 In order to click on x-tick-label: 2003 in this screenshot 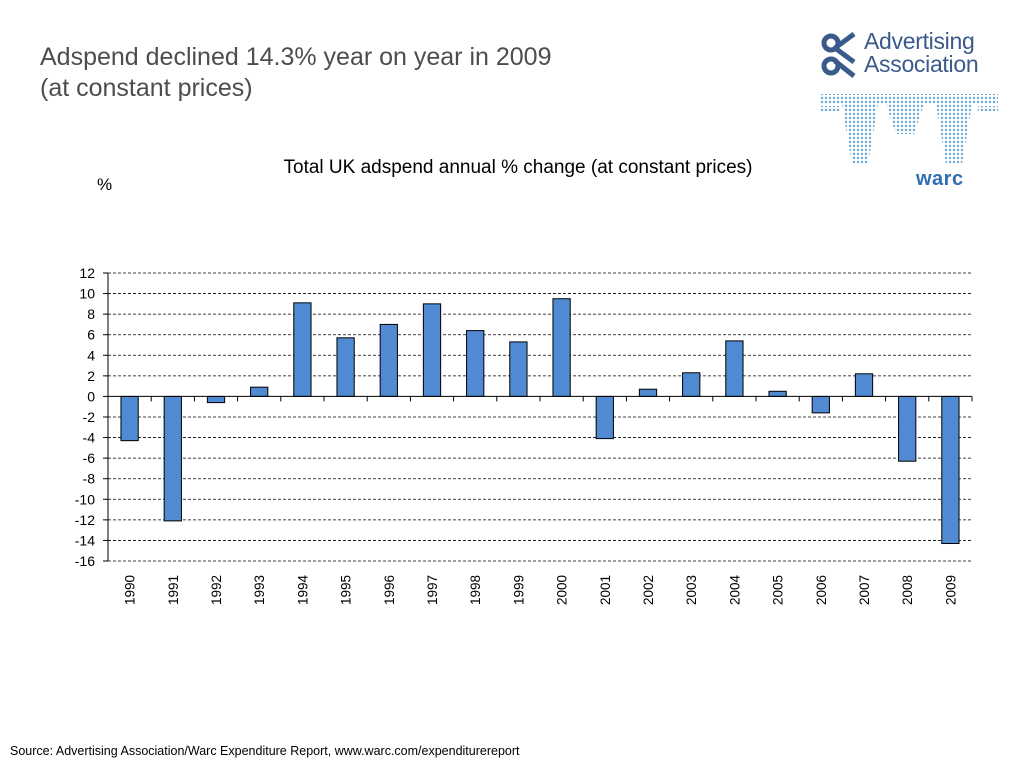, I will do `click(691, 590)`.